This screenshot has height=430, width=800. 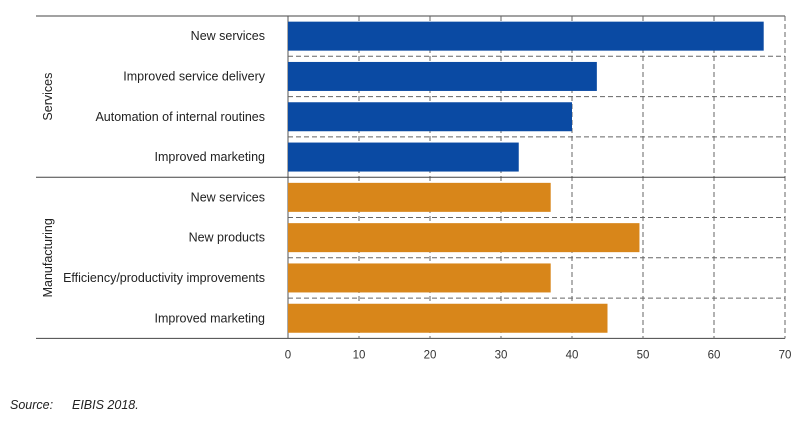 I want to click on category-label: Improved service delivery, so click(x=194, y=76).